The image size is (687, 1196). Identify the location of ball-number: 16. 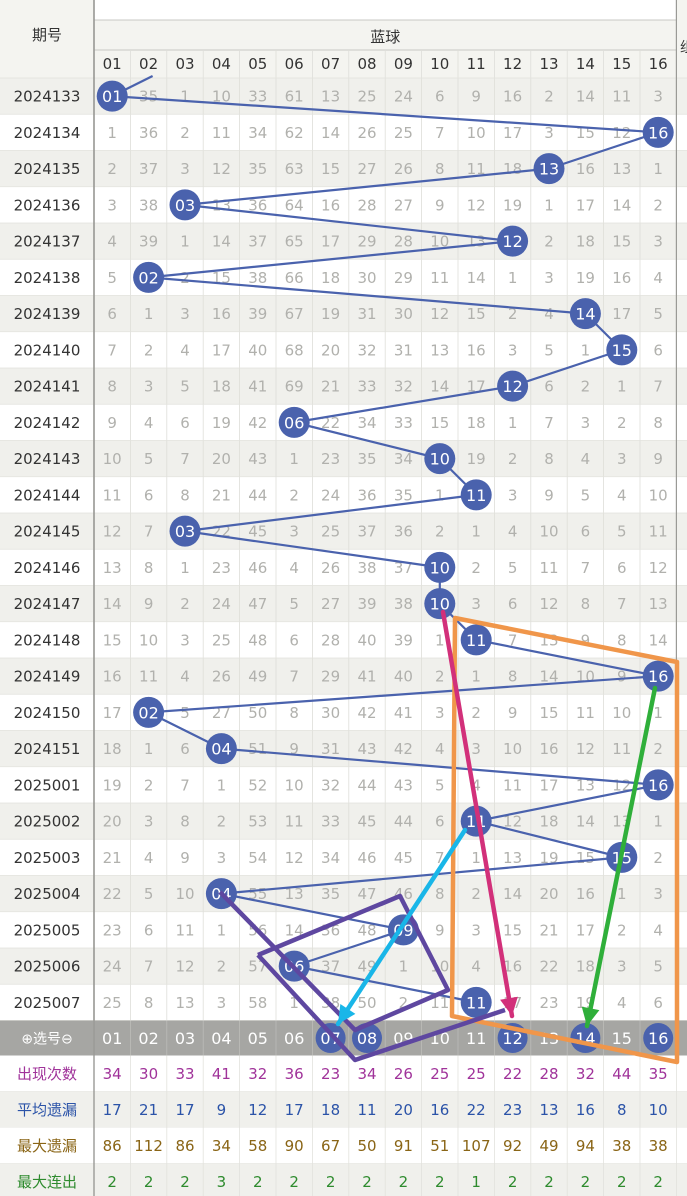
(658, 676).